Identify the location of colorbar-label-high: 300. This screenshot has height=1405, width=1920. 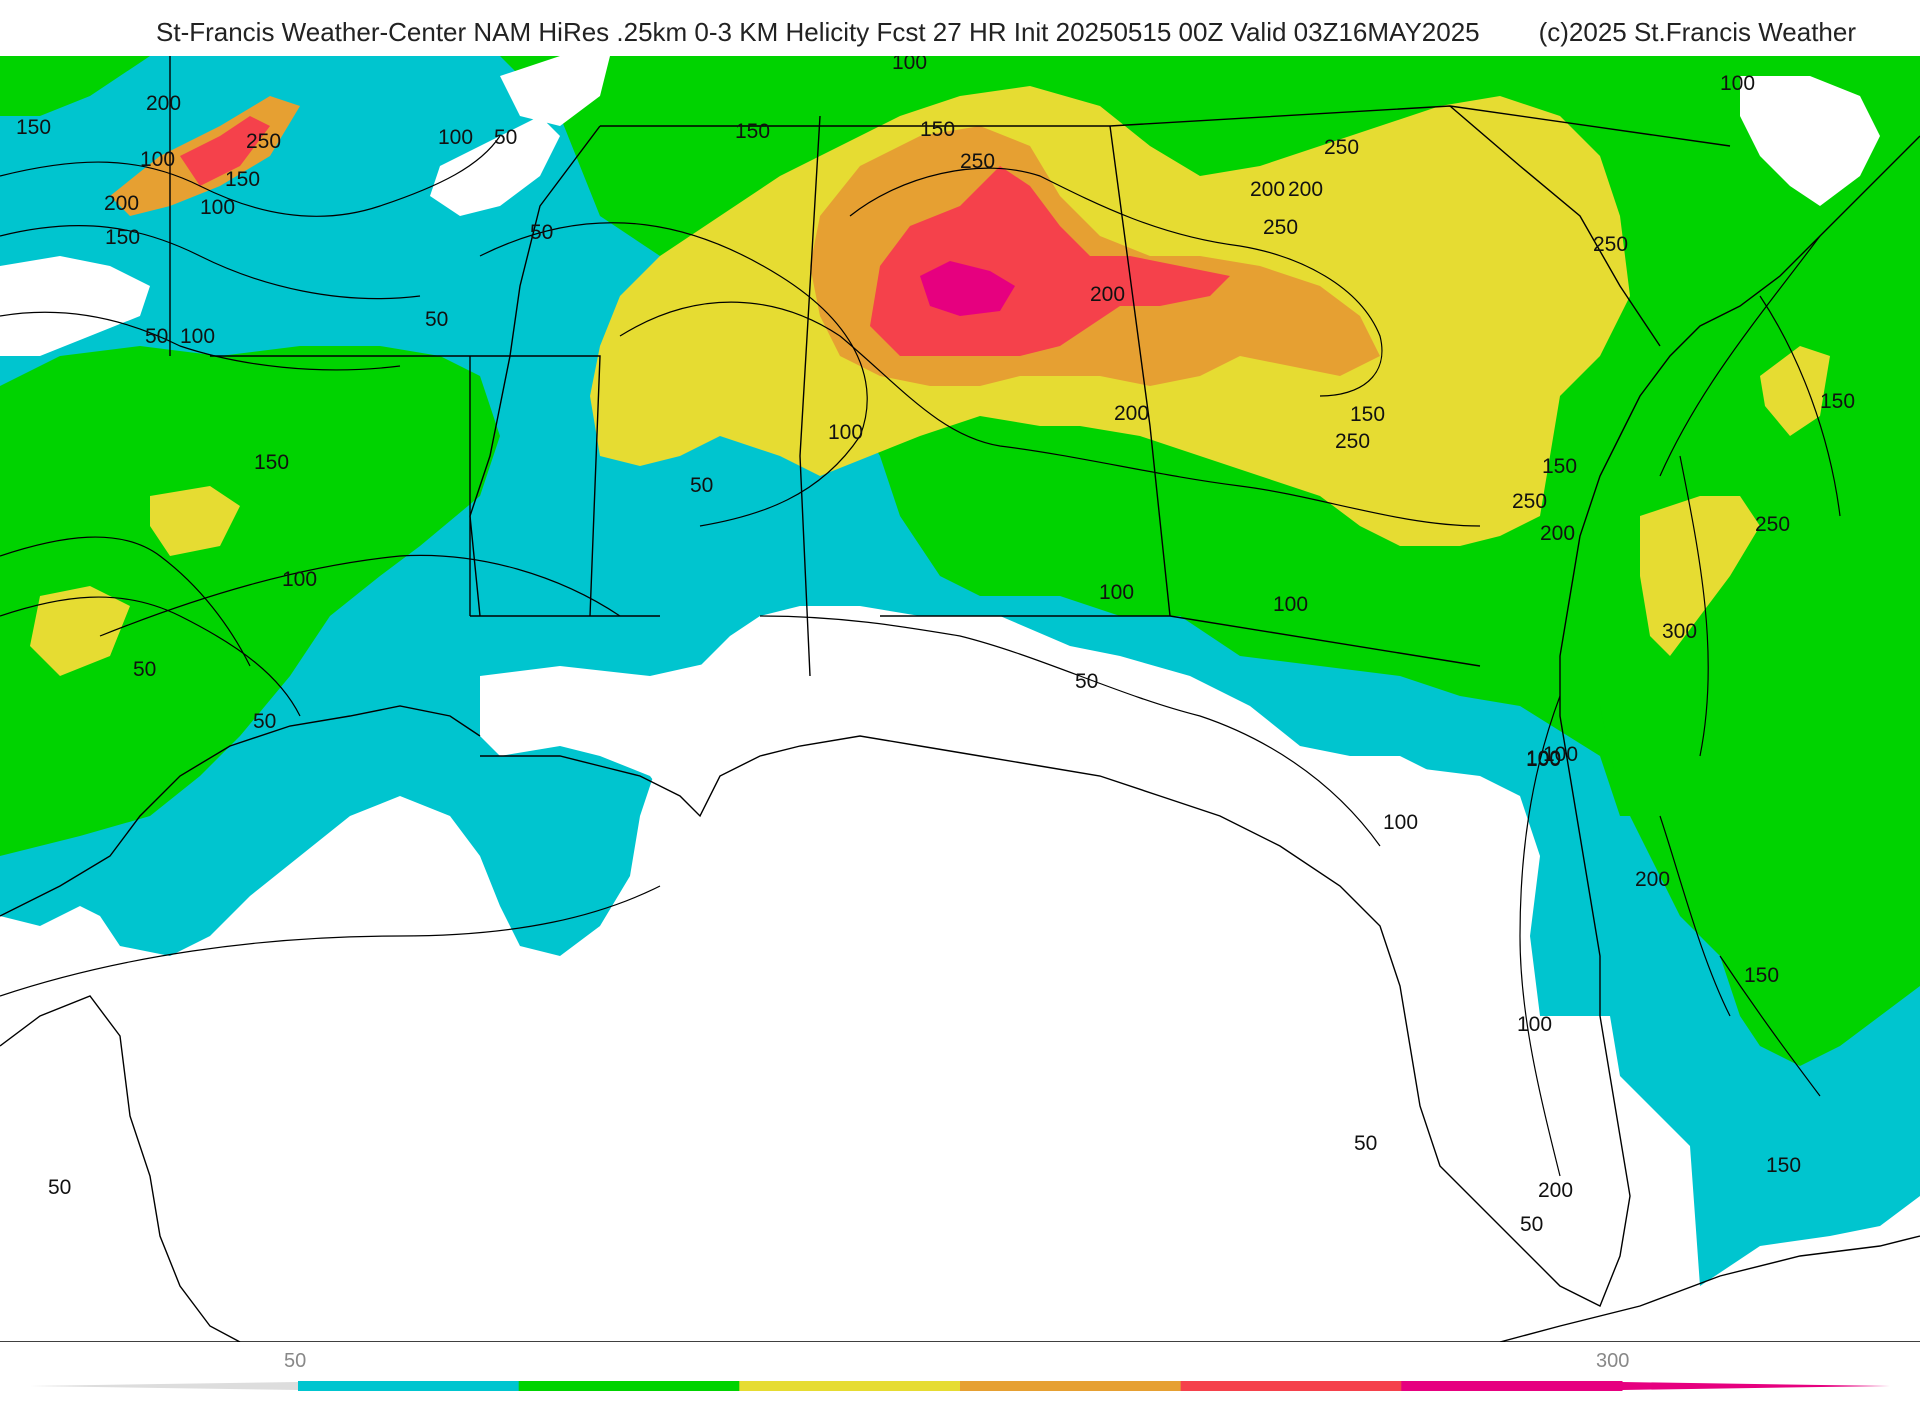
(1613, 1361).